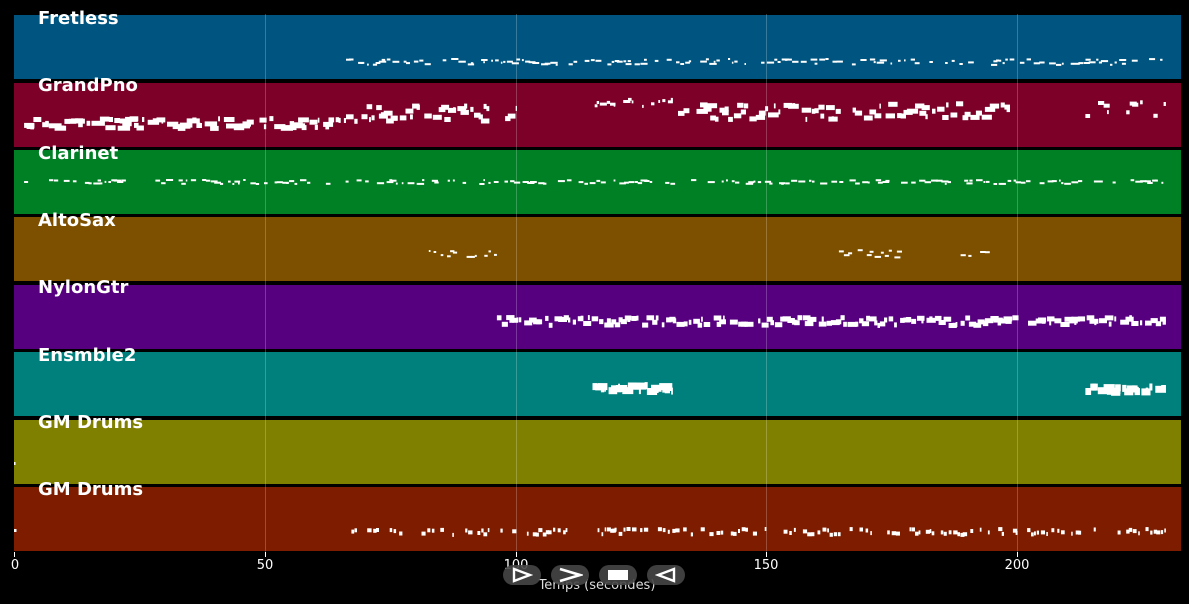 This screenshot has width=1189, height=604. I want to click on play-outline-icon, so click(522, 575).